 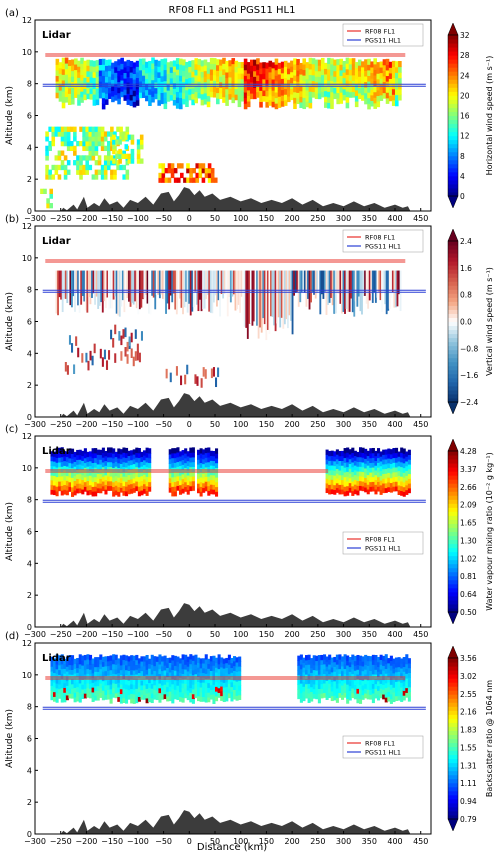 I want to click on colorbar-extend-top, so click(x=453, y=29).